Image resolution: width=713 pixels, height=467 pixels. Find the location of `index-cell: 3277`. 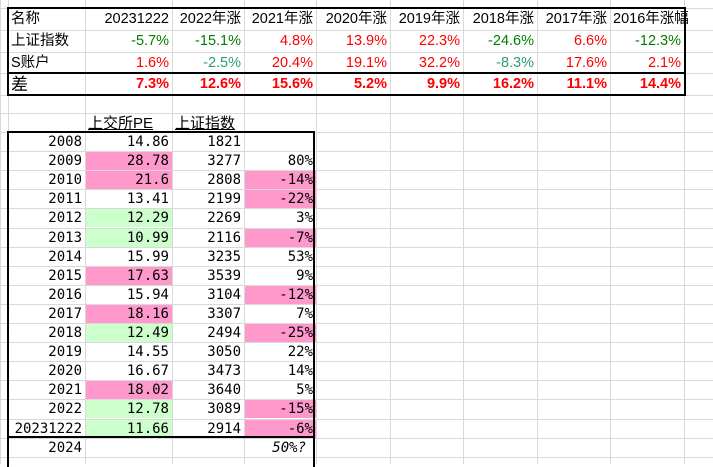

index-cell: 3277 is located at coordinates (224, 161).